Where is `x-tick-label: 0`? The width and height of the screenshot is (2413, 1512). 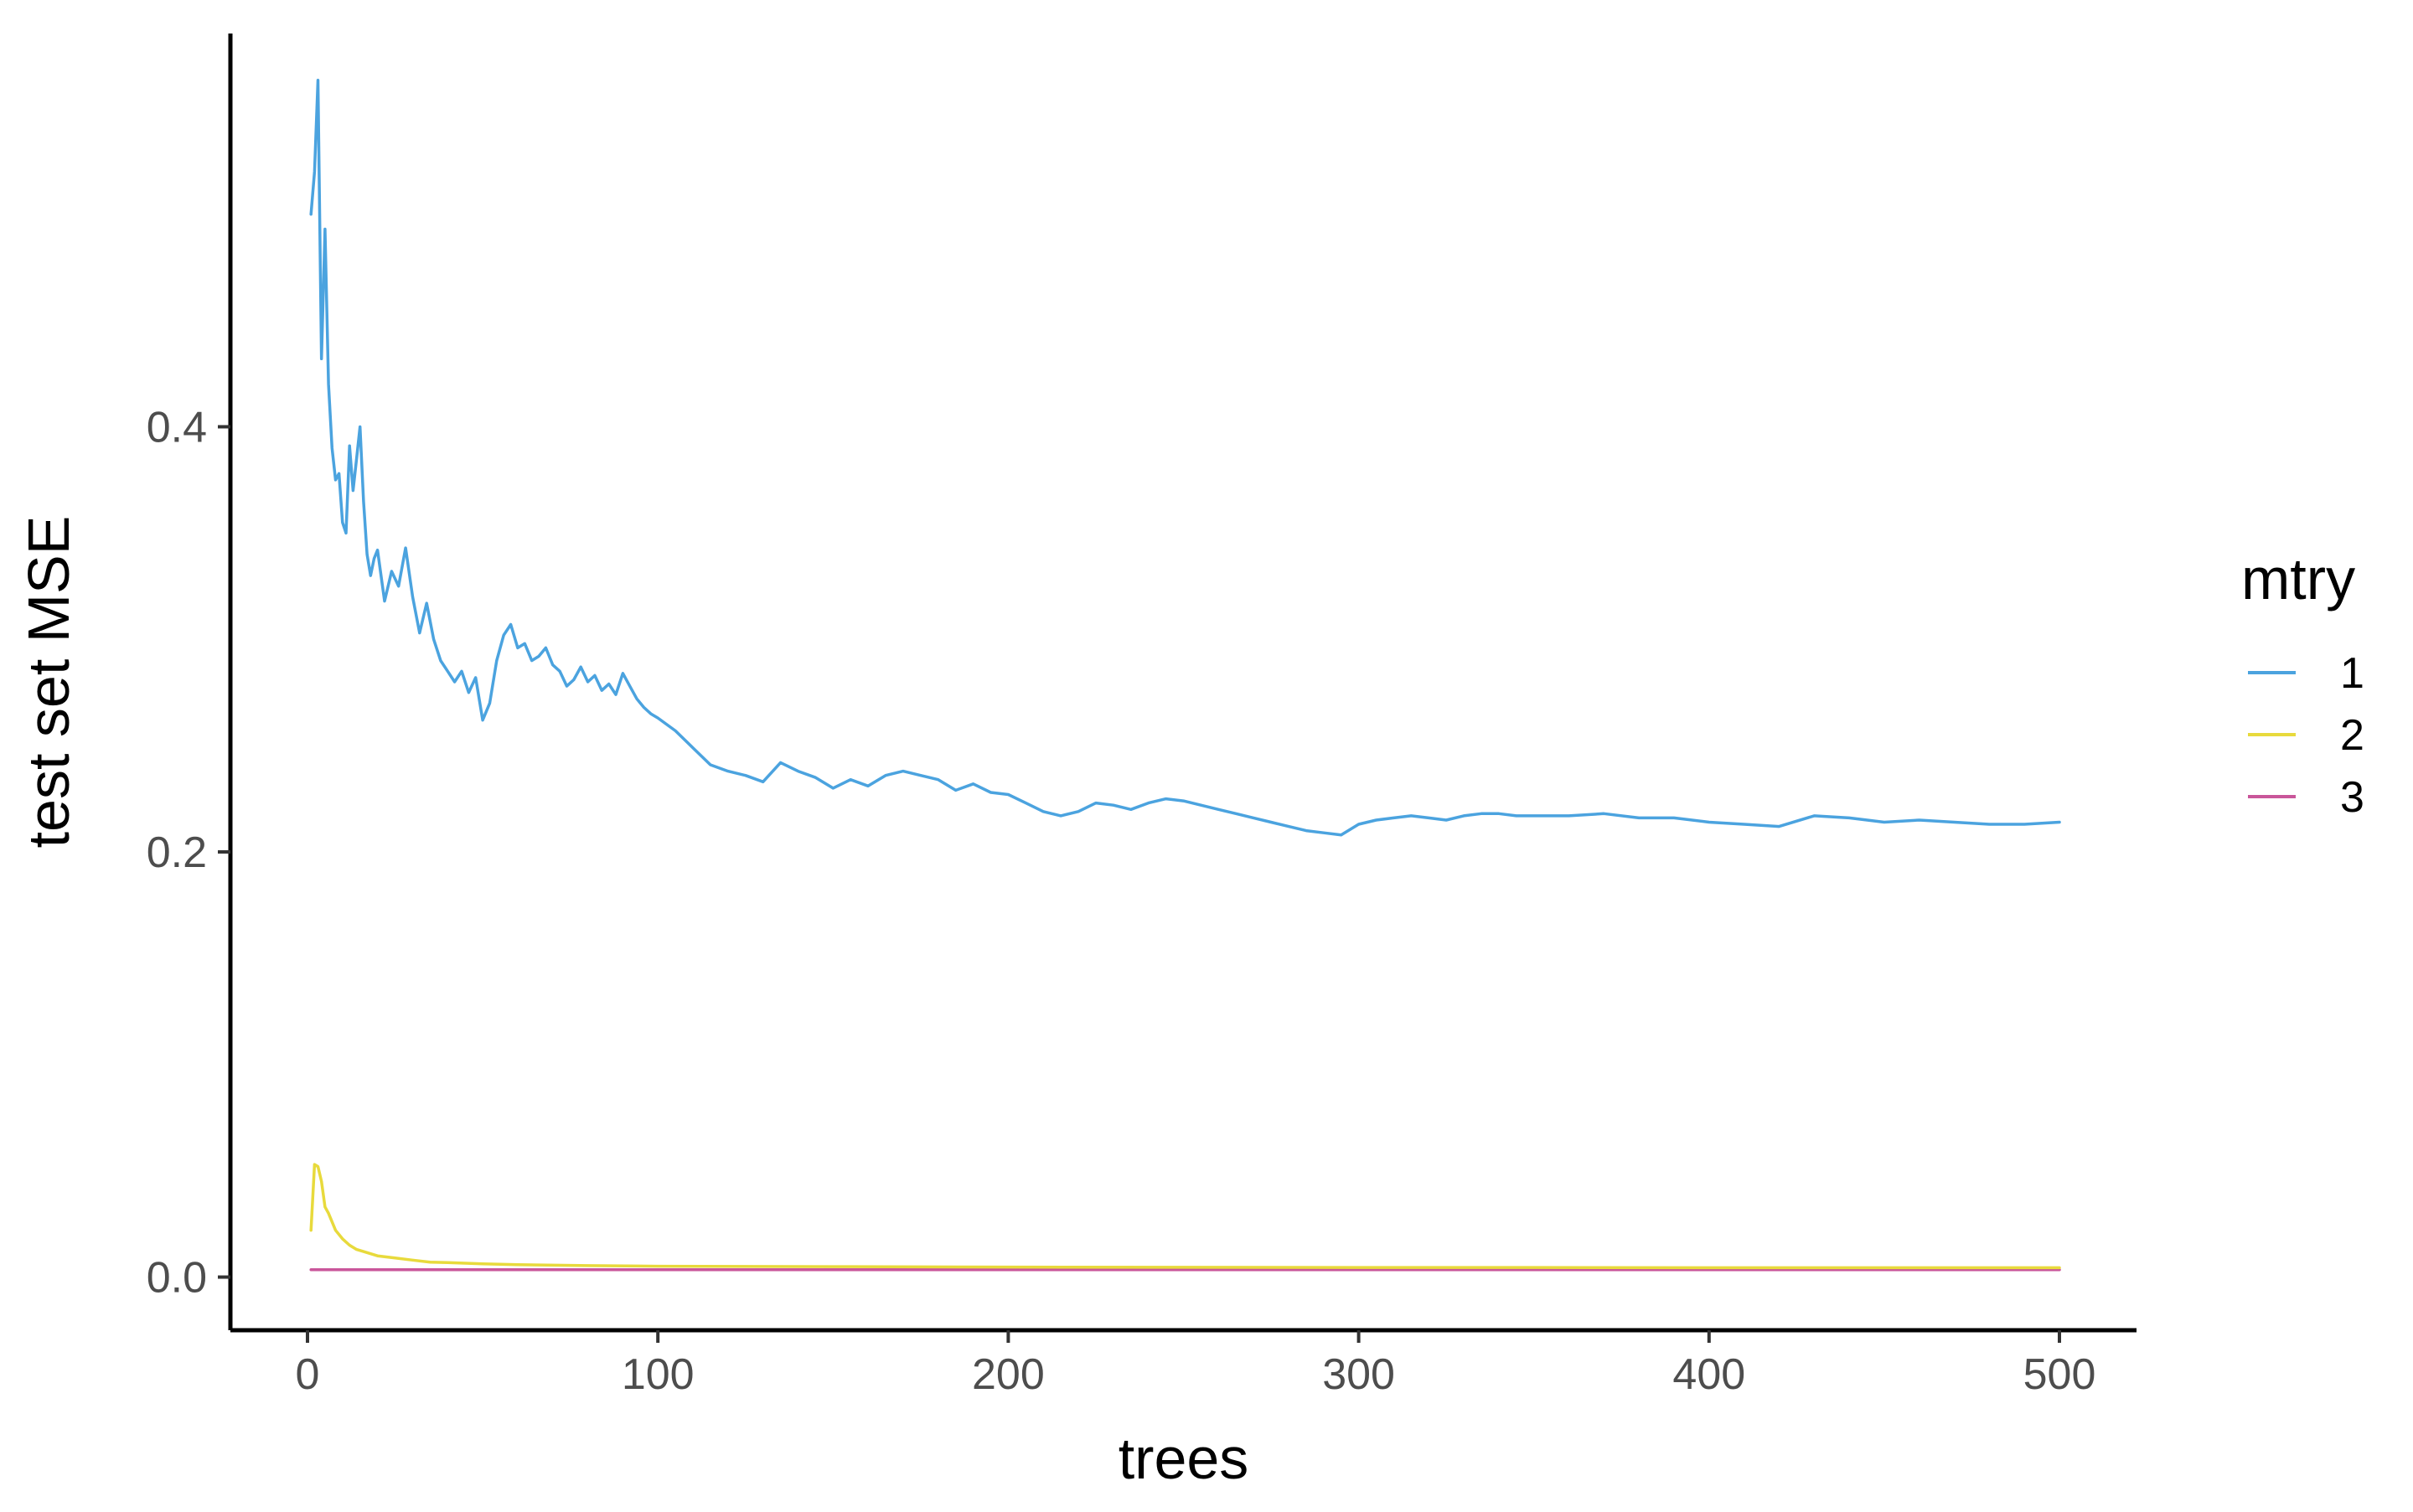 x-tick-label: 0 is located at coordinates (308, 1374).